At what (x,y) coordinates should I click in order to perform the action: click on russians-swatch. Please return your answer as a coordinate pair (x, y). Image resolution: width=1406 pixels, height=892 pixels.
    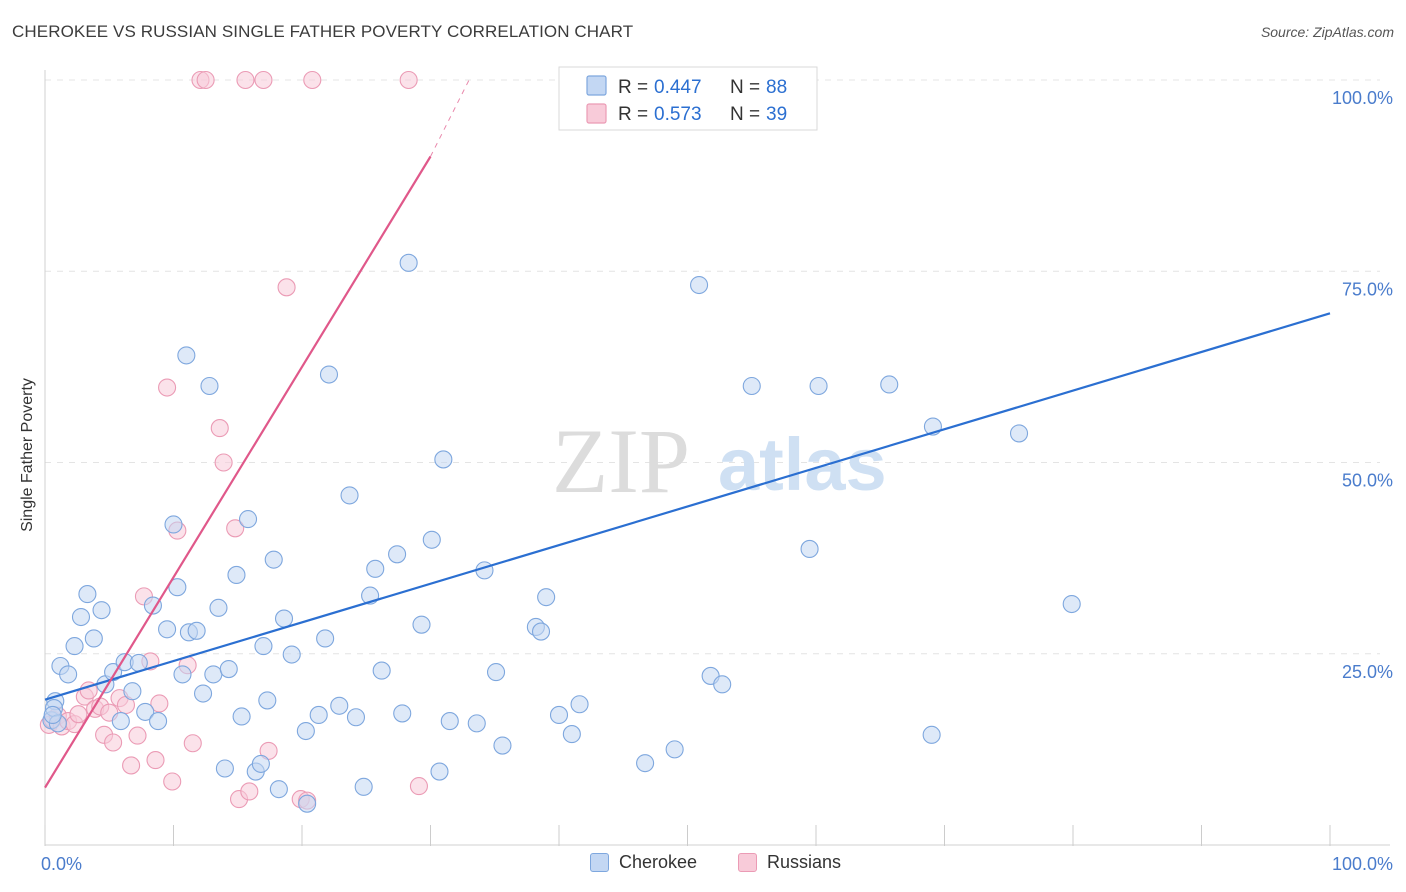
    Looking at the image, I should click on (747, 862).